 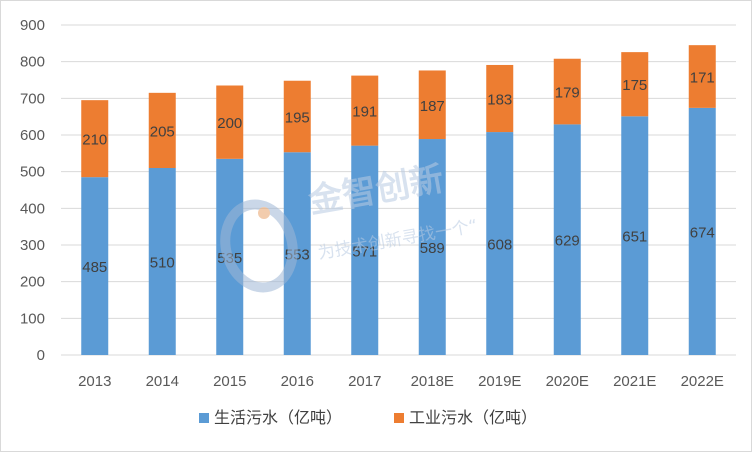 I want to click on x-tick-label: 2014, so click(x=162, y=381).